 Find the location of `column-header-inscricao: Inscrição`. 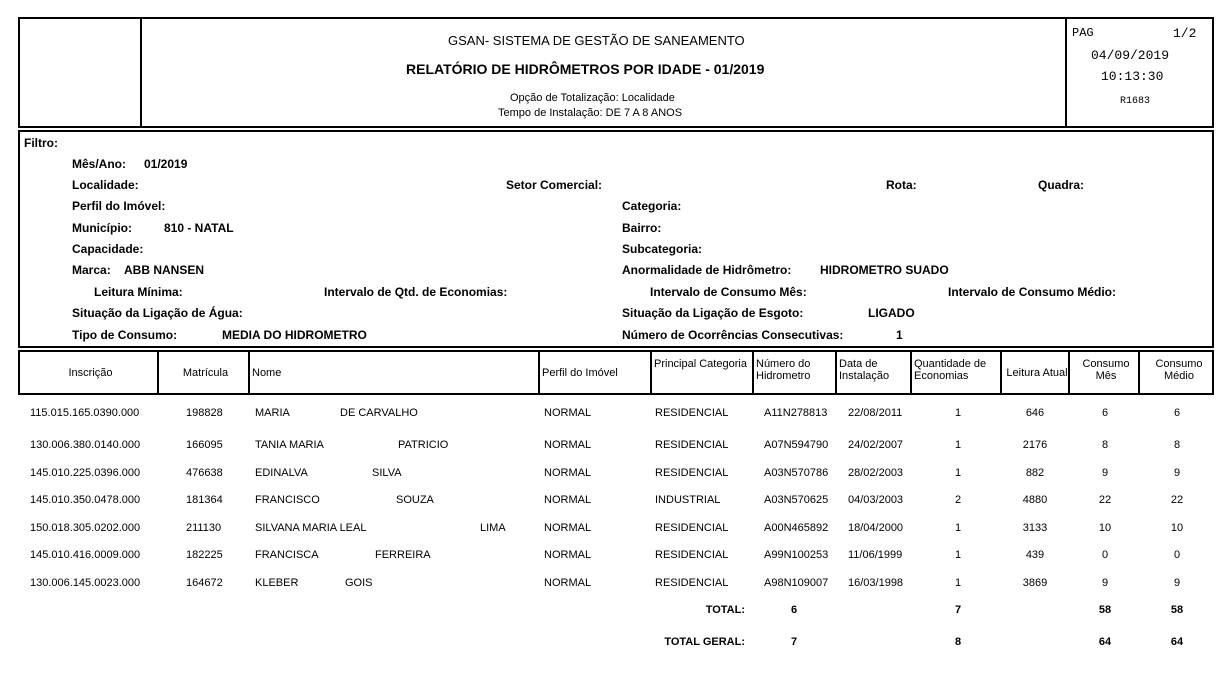

column-header-inscricao: Inscrição is located at coordinates (90, 372).